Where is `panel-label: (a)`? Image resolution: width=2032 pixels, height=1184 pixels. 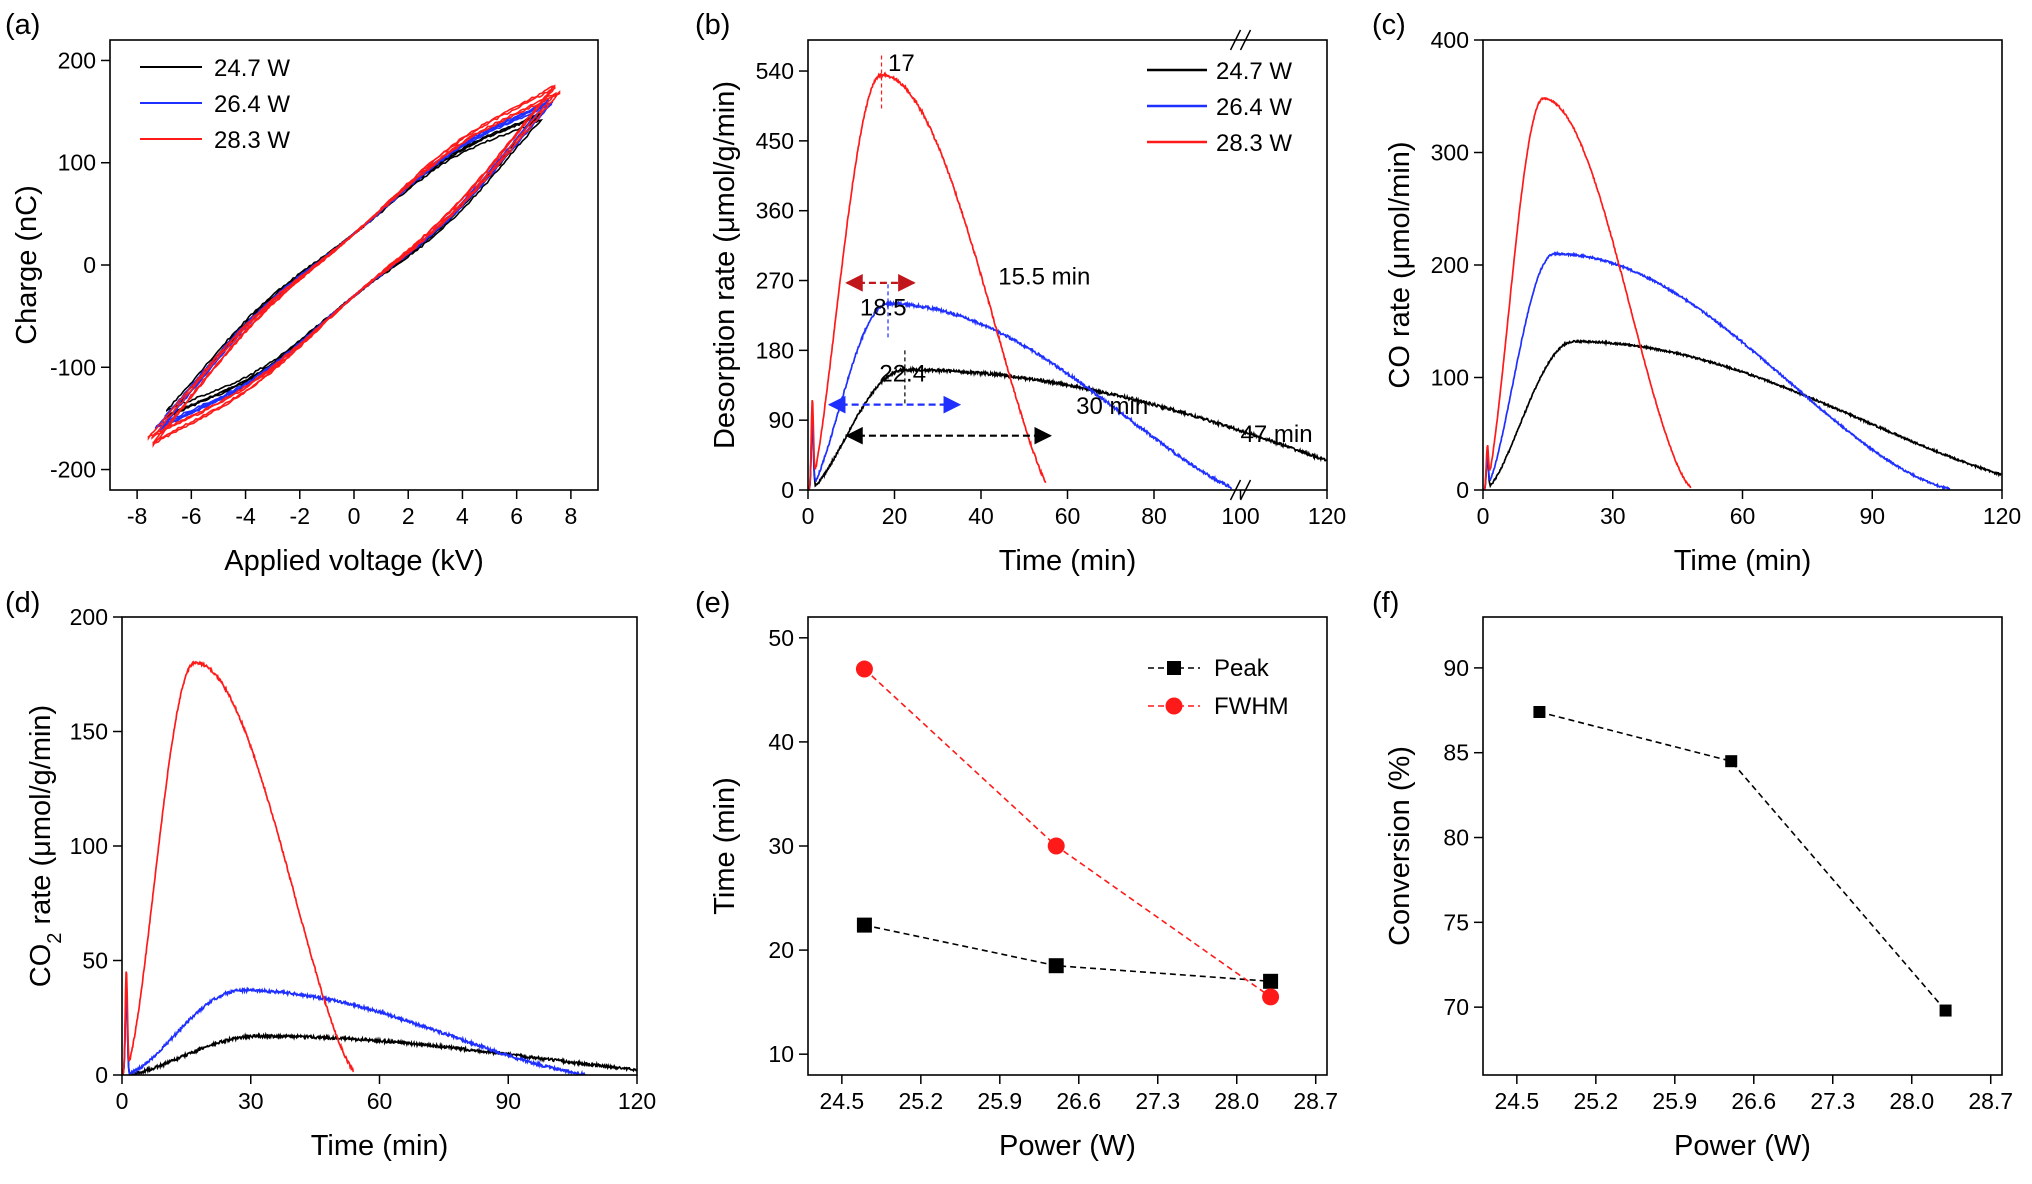 panel-label: (a) is located at coordinates (22, 25).